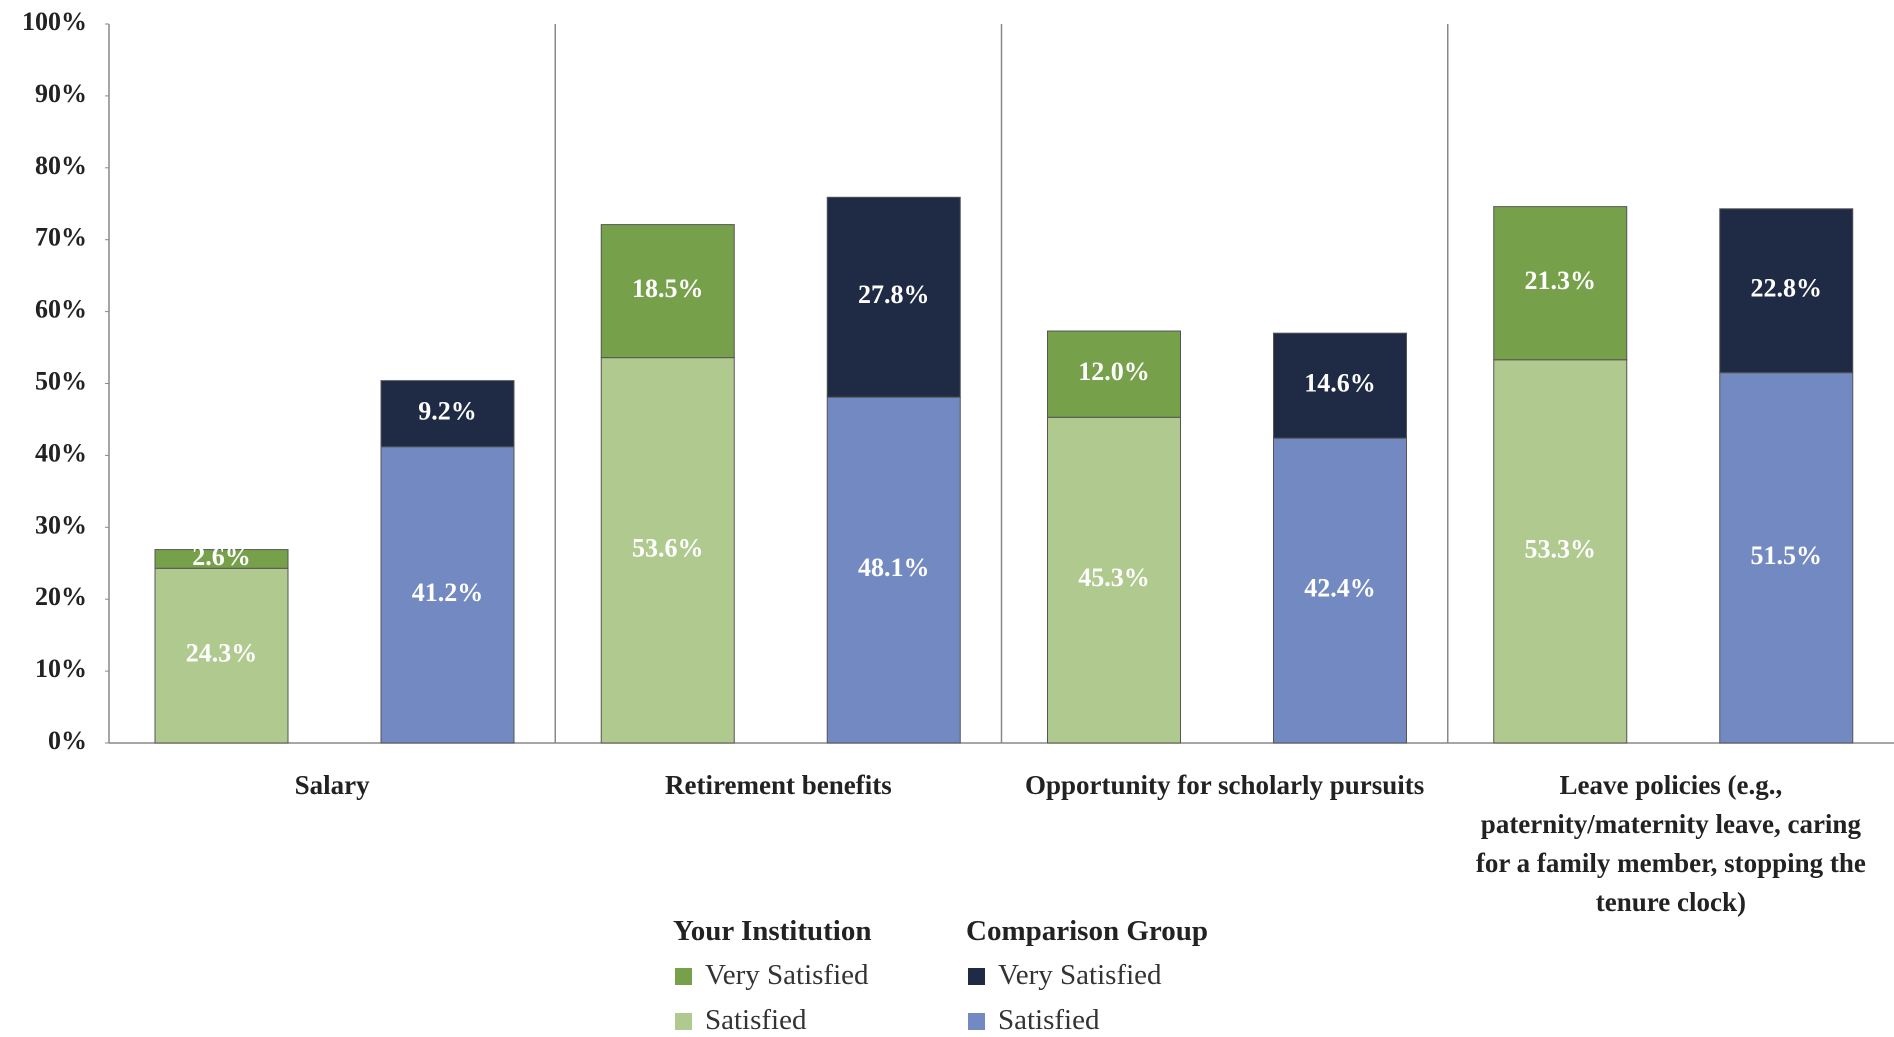 The height and width of the screenshot is (1037, 1894). Describe the element at coordinates (1787, 288) in the screenshot. I see `value-label: 22.8%` at that location.